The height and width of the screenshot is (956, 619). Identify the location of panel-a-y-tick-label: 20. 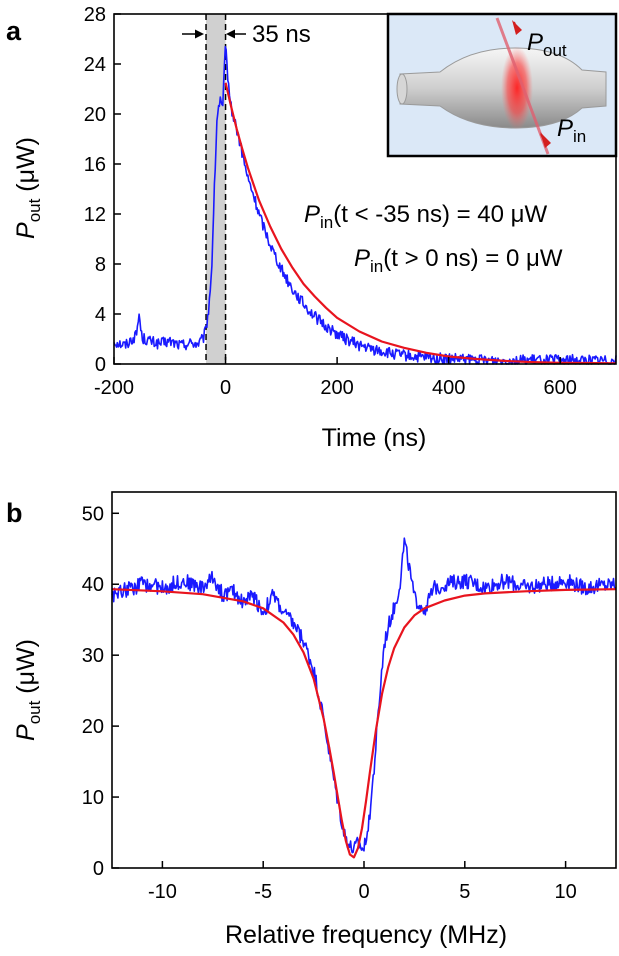
(95, 115).